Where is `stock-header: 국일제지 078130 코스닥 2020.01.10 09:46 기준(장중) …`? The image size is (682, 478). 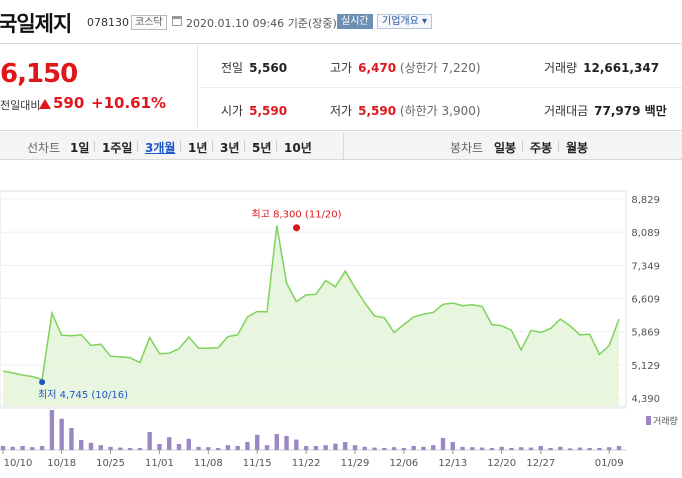 stock-header: 국일제지 078130 코스닥 2020.01.10 09:46 기준(장중) … is located at coordinates (341, 22).